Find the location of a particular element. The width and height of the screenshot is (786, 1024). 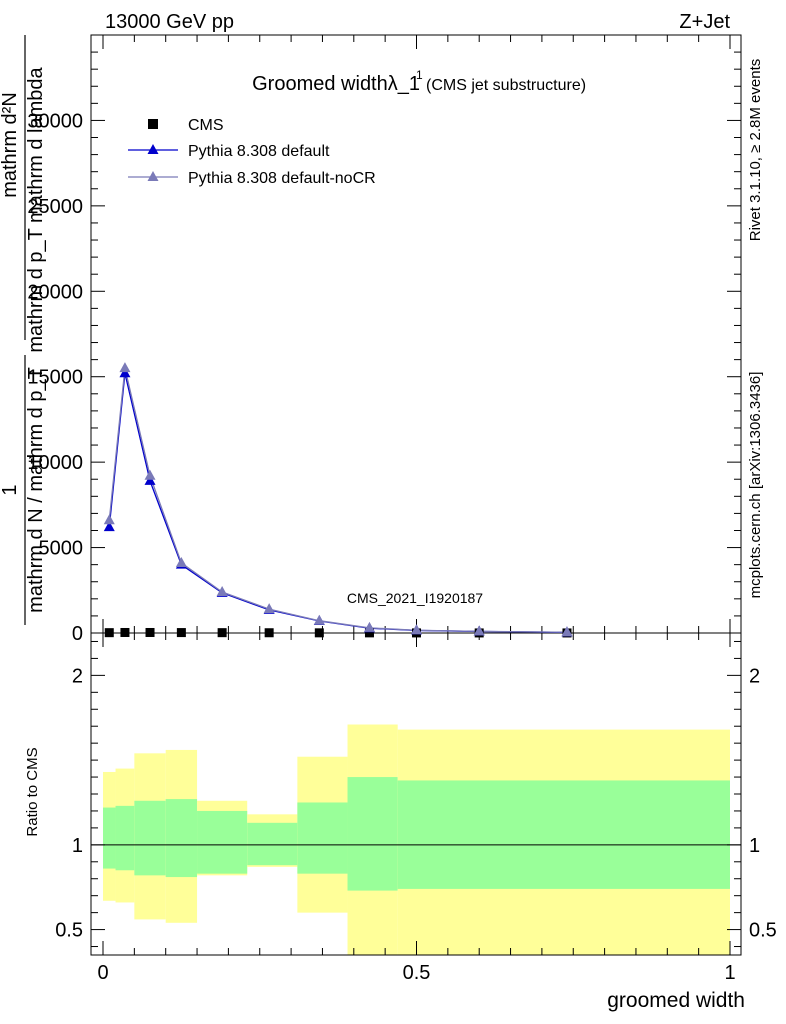

main-ylabel-num: mathrm d²N is located at coordinates (10, 145).